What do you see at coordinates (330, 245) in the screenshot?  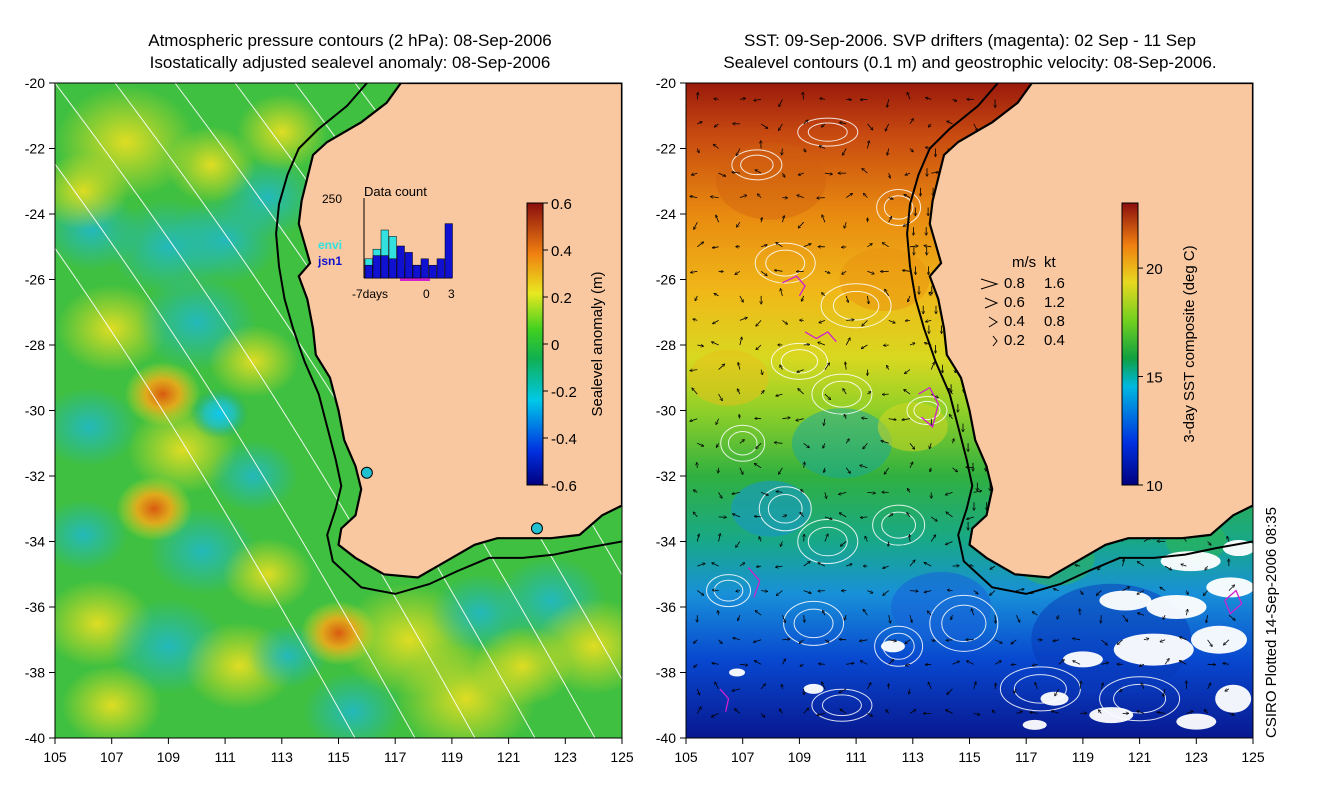 I see `legend-envi: envi` at bounding box center [330, 245].